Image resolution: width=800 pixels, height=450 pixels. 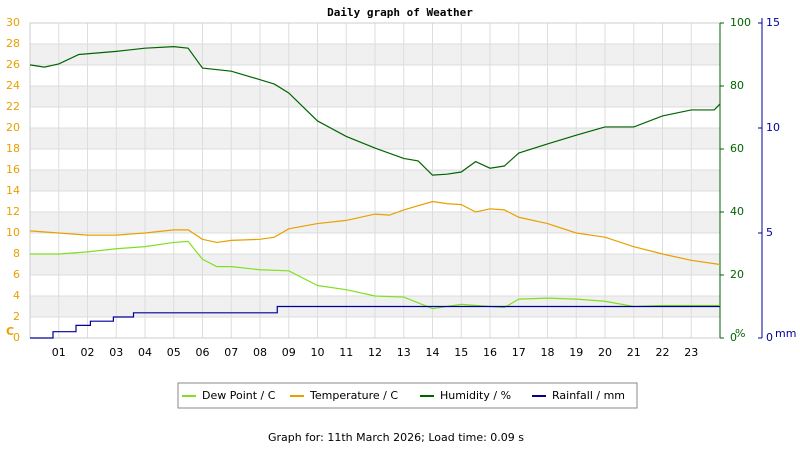 I want to click on x-tick-label: 03, so click(x=116, y=352).